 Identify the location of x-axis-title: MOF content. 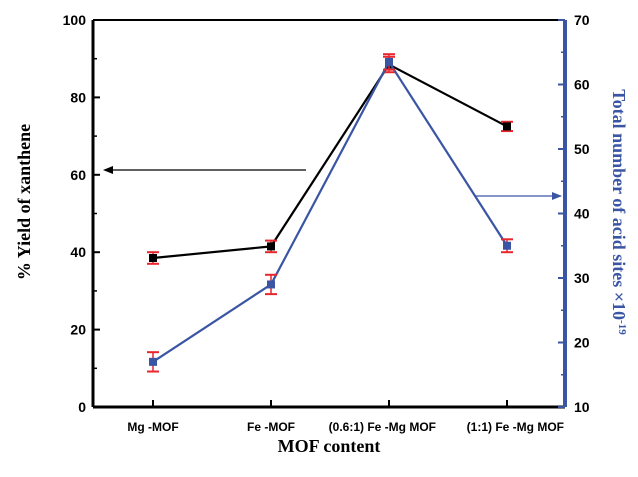
(329, 446).